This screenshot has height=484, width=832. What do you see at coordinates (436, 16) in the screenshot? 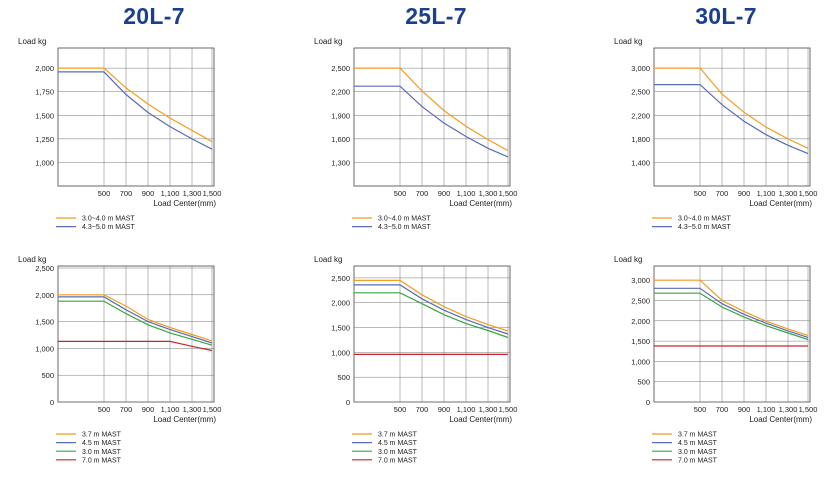
I see `model-title-25l: 25L-7` at bounding box center [436, 16].